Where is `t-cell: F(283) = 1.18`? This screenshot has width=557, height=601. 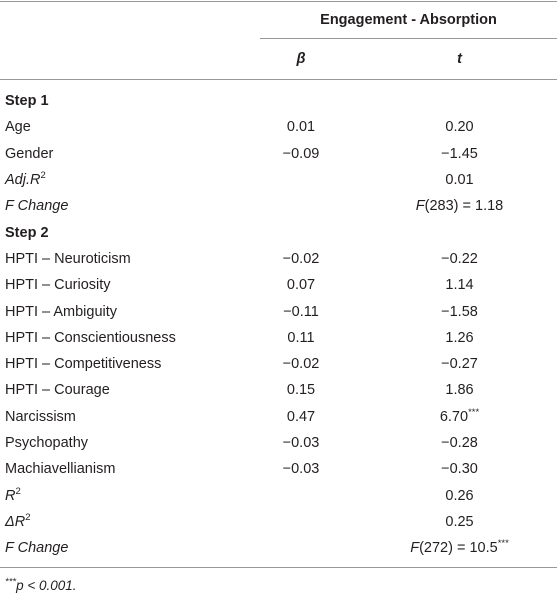 t-cell: F(283) = 1.18 is located at coordinates (449, 206).